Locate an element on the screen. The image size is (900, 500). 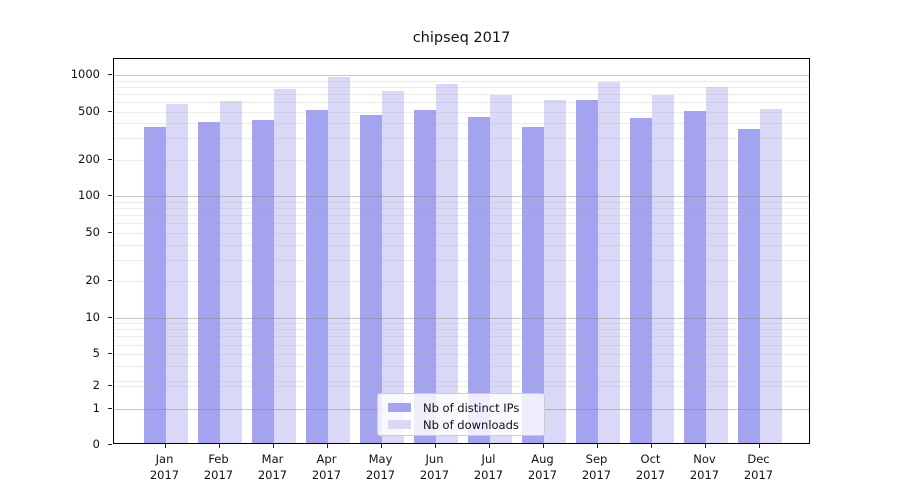
chart-title: chipseq 2017 is located at coordinates (461, 38).